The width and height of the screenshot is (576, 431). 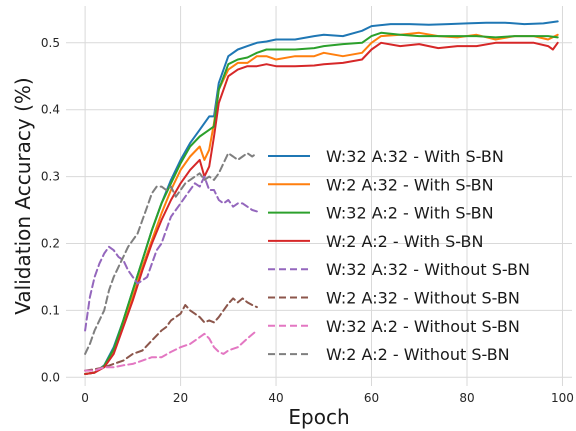 I want to click on y-axis-label: Validation Accuracy (%), so click(x=23, y=195).